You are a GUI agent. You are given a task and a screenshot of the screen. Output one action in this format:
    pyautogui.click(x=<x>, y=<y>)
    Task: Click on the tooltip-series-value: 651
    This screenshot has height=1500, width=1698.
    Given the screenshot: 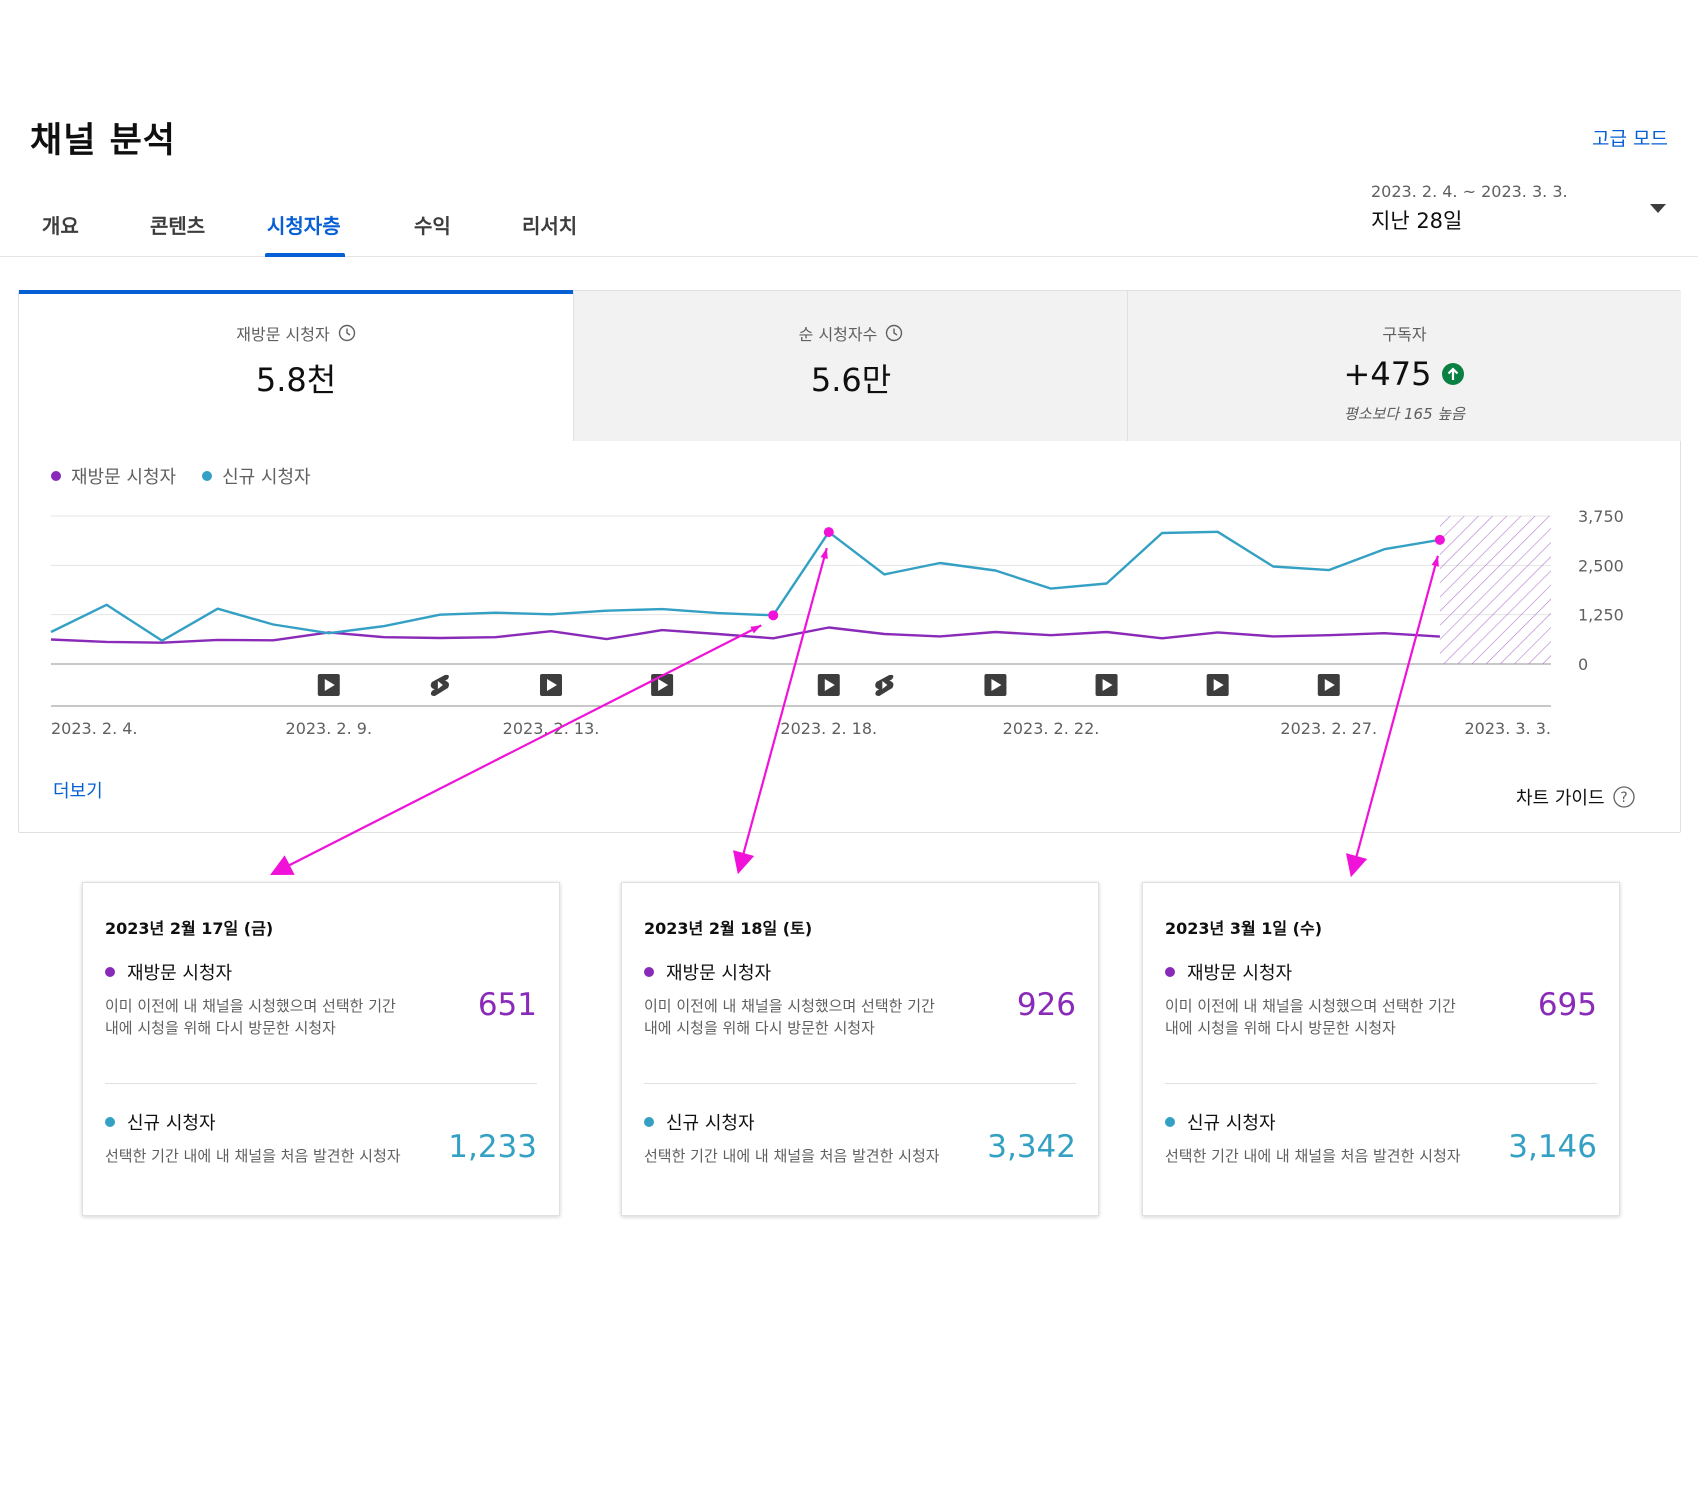 What is the action you would take?
    pyautogui.click(x=507, y=1005)
    